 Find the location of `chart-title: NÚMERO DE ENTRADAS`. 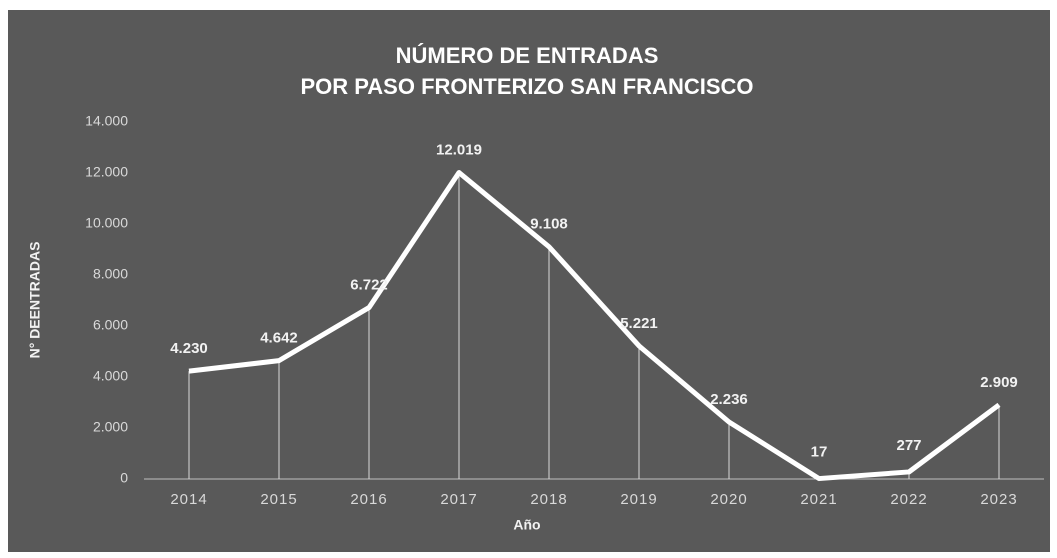

chart-title: NÚMERO DE ENTRADAS is located at coordinates (527, 55).